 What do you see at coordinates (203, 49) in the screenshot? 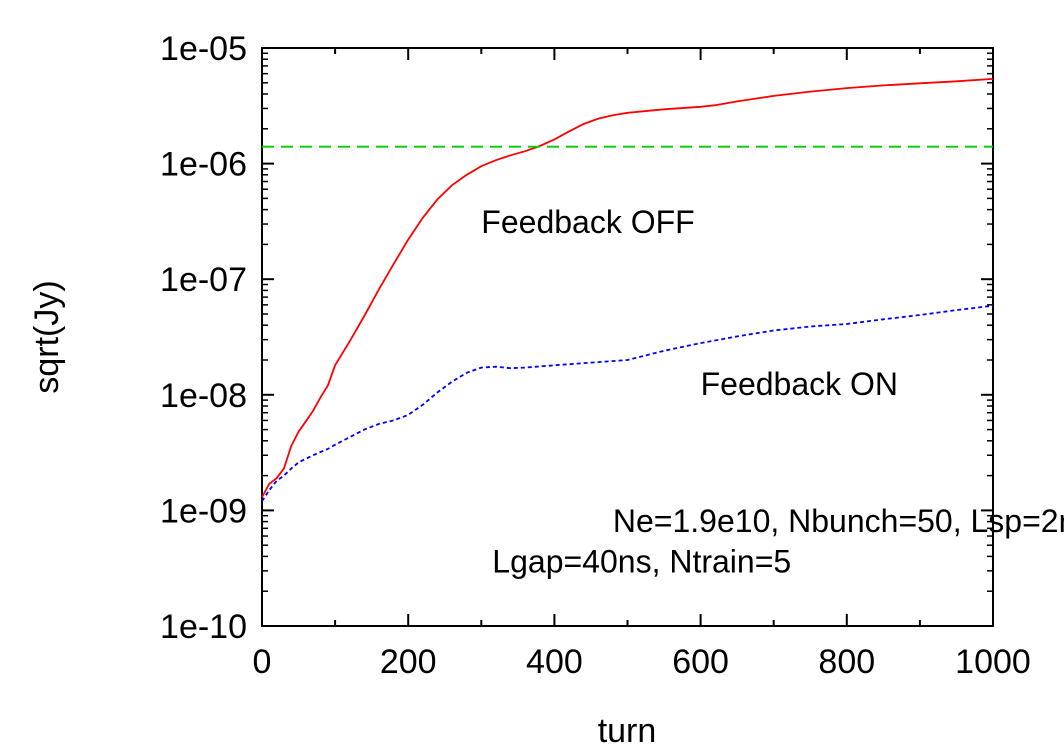
I see `y-tick-label: 1e-05` at bounding box center [203, 49].